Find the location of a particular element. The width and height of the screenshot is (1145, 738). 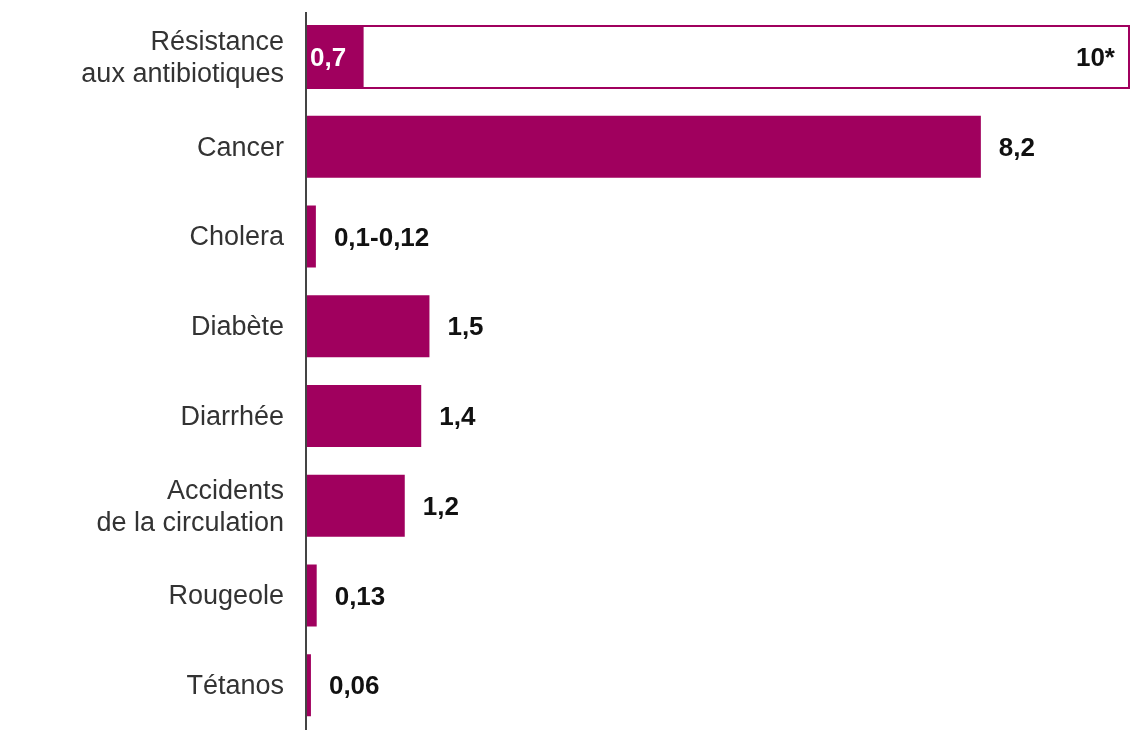

y-tick-label: Diabète is located at coordinates (237, 326).